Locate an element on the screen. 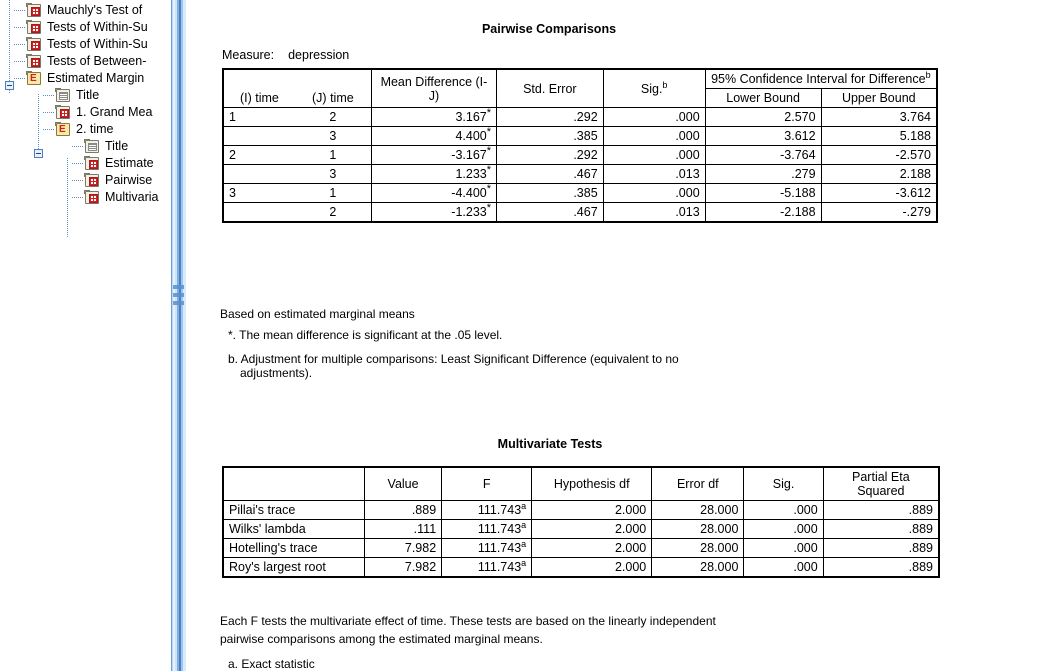  tree-item-7: E 2. time is located at coordinates (85, 129).